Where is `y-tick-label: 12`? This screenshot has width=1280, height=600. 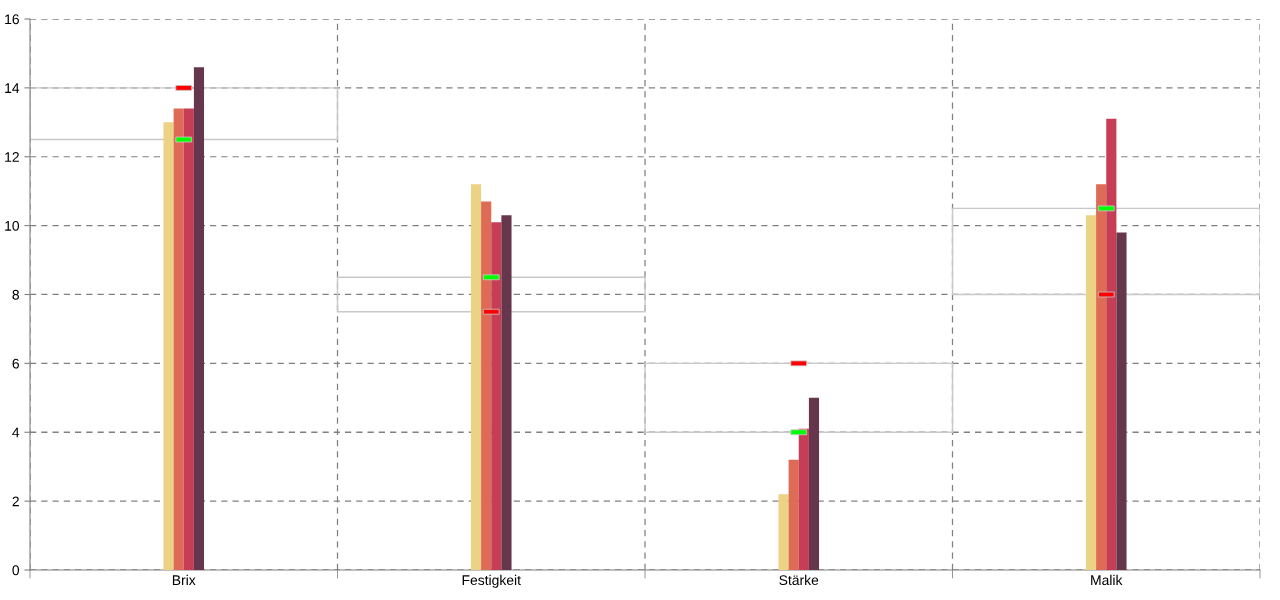
y-tick-label: 12 is located at coordinates (12, 157).